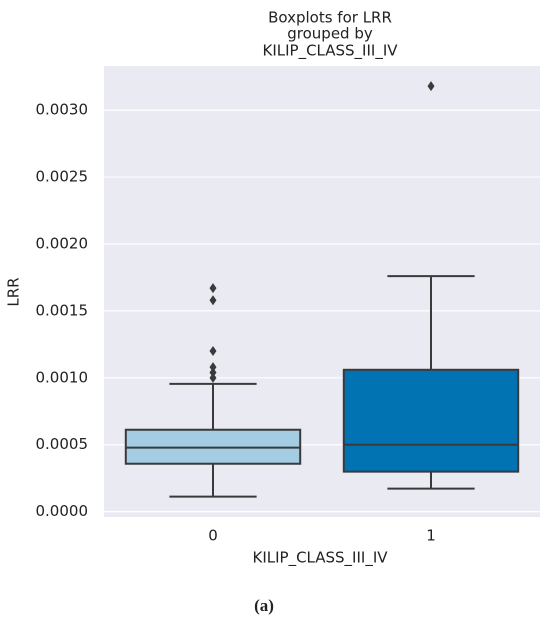  I want to click on y-tick-label: 0.0000, so click(62, 511).